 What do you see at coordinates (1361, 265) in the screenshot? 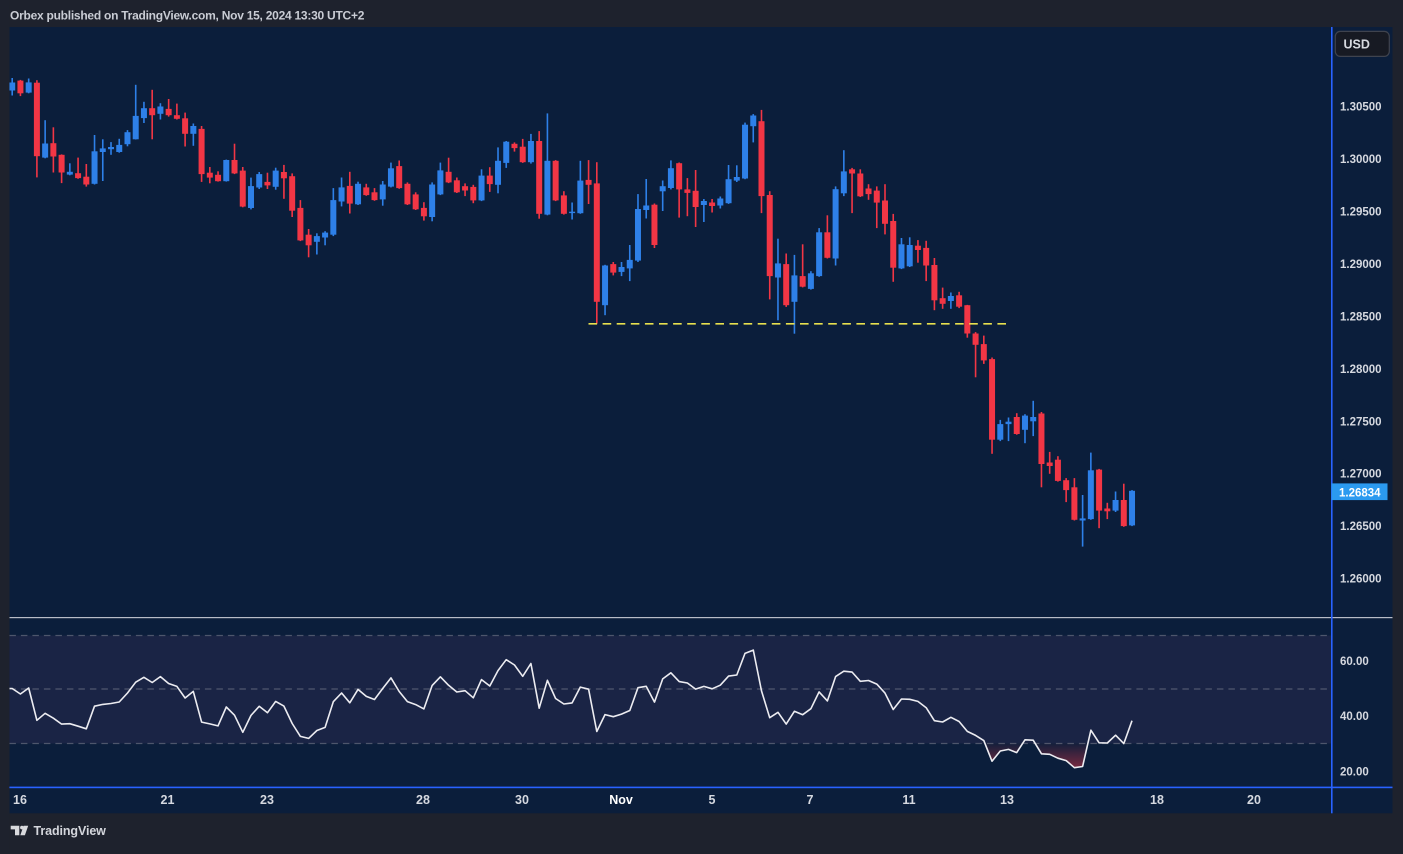
I see `svg-text: 1.29000` at bounding box center [1361, 265].